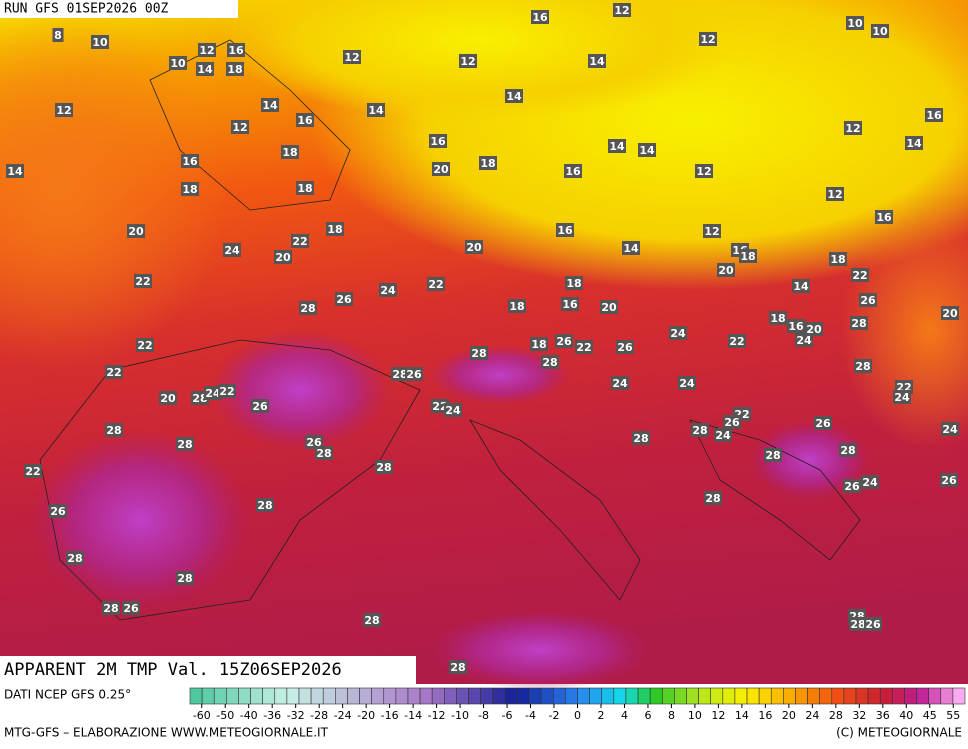 The image size is (968, 749). What do you see at coordinates (483, 715) in the screenshot?
I see `colorbar-tick-label: -8` at bounding box center [483, 715].